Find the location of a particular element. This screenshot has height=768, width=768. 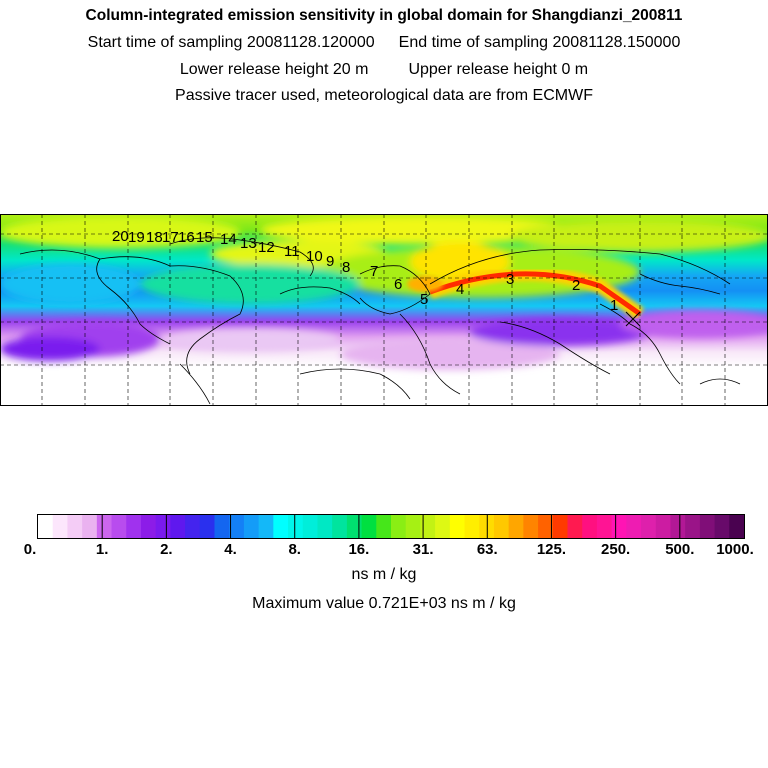

station-marker is located at coordinates (633, 319).